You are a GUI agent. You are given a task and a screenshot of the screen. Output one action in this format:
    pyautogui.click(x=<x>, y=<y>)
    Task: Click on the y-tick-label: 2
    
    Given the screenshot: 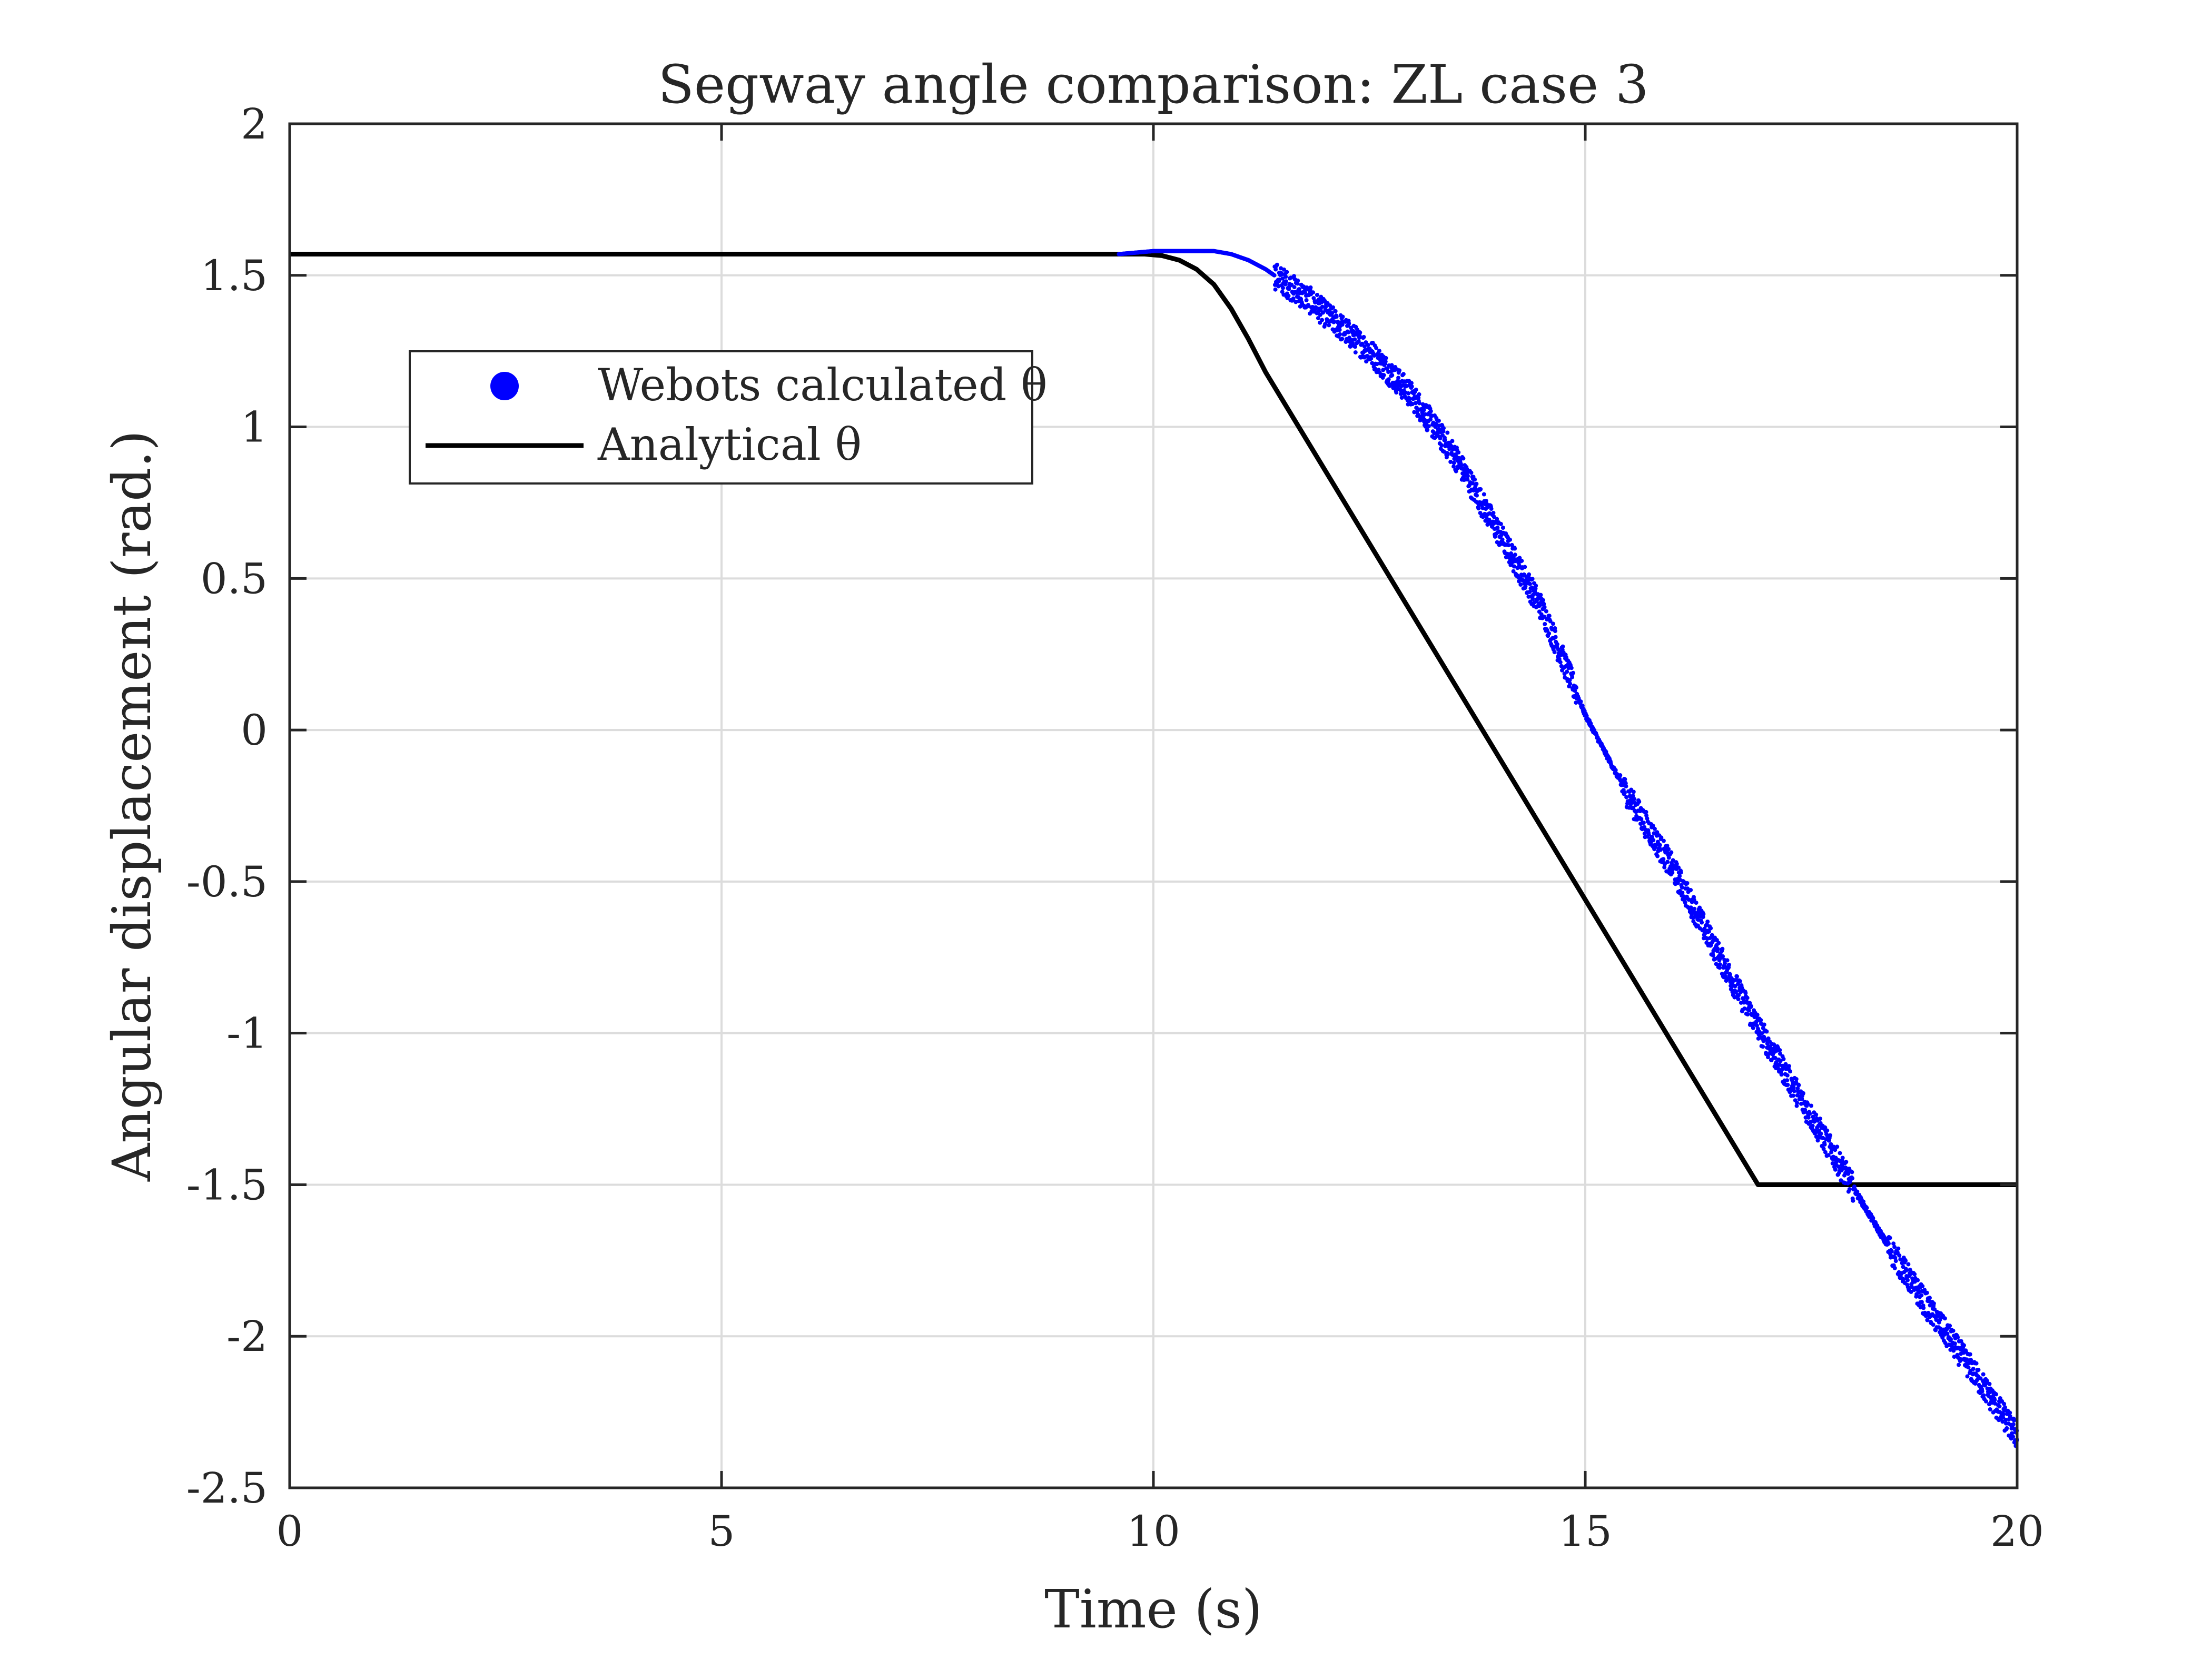 What is the action you would take?
    pyautogui.click(x=254, y=124)
    